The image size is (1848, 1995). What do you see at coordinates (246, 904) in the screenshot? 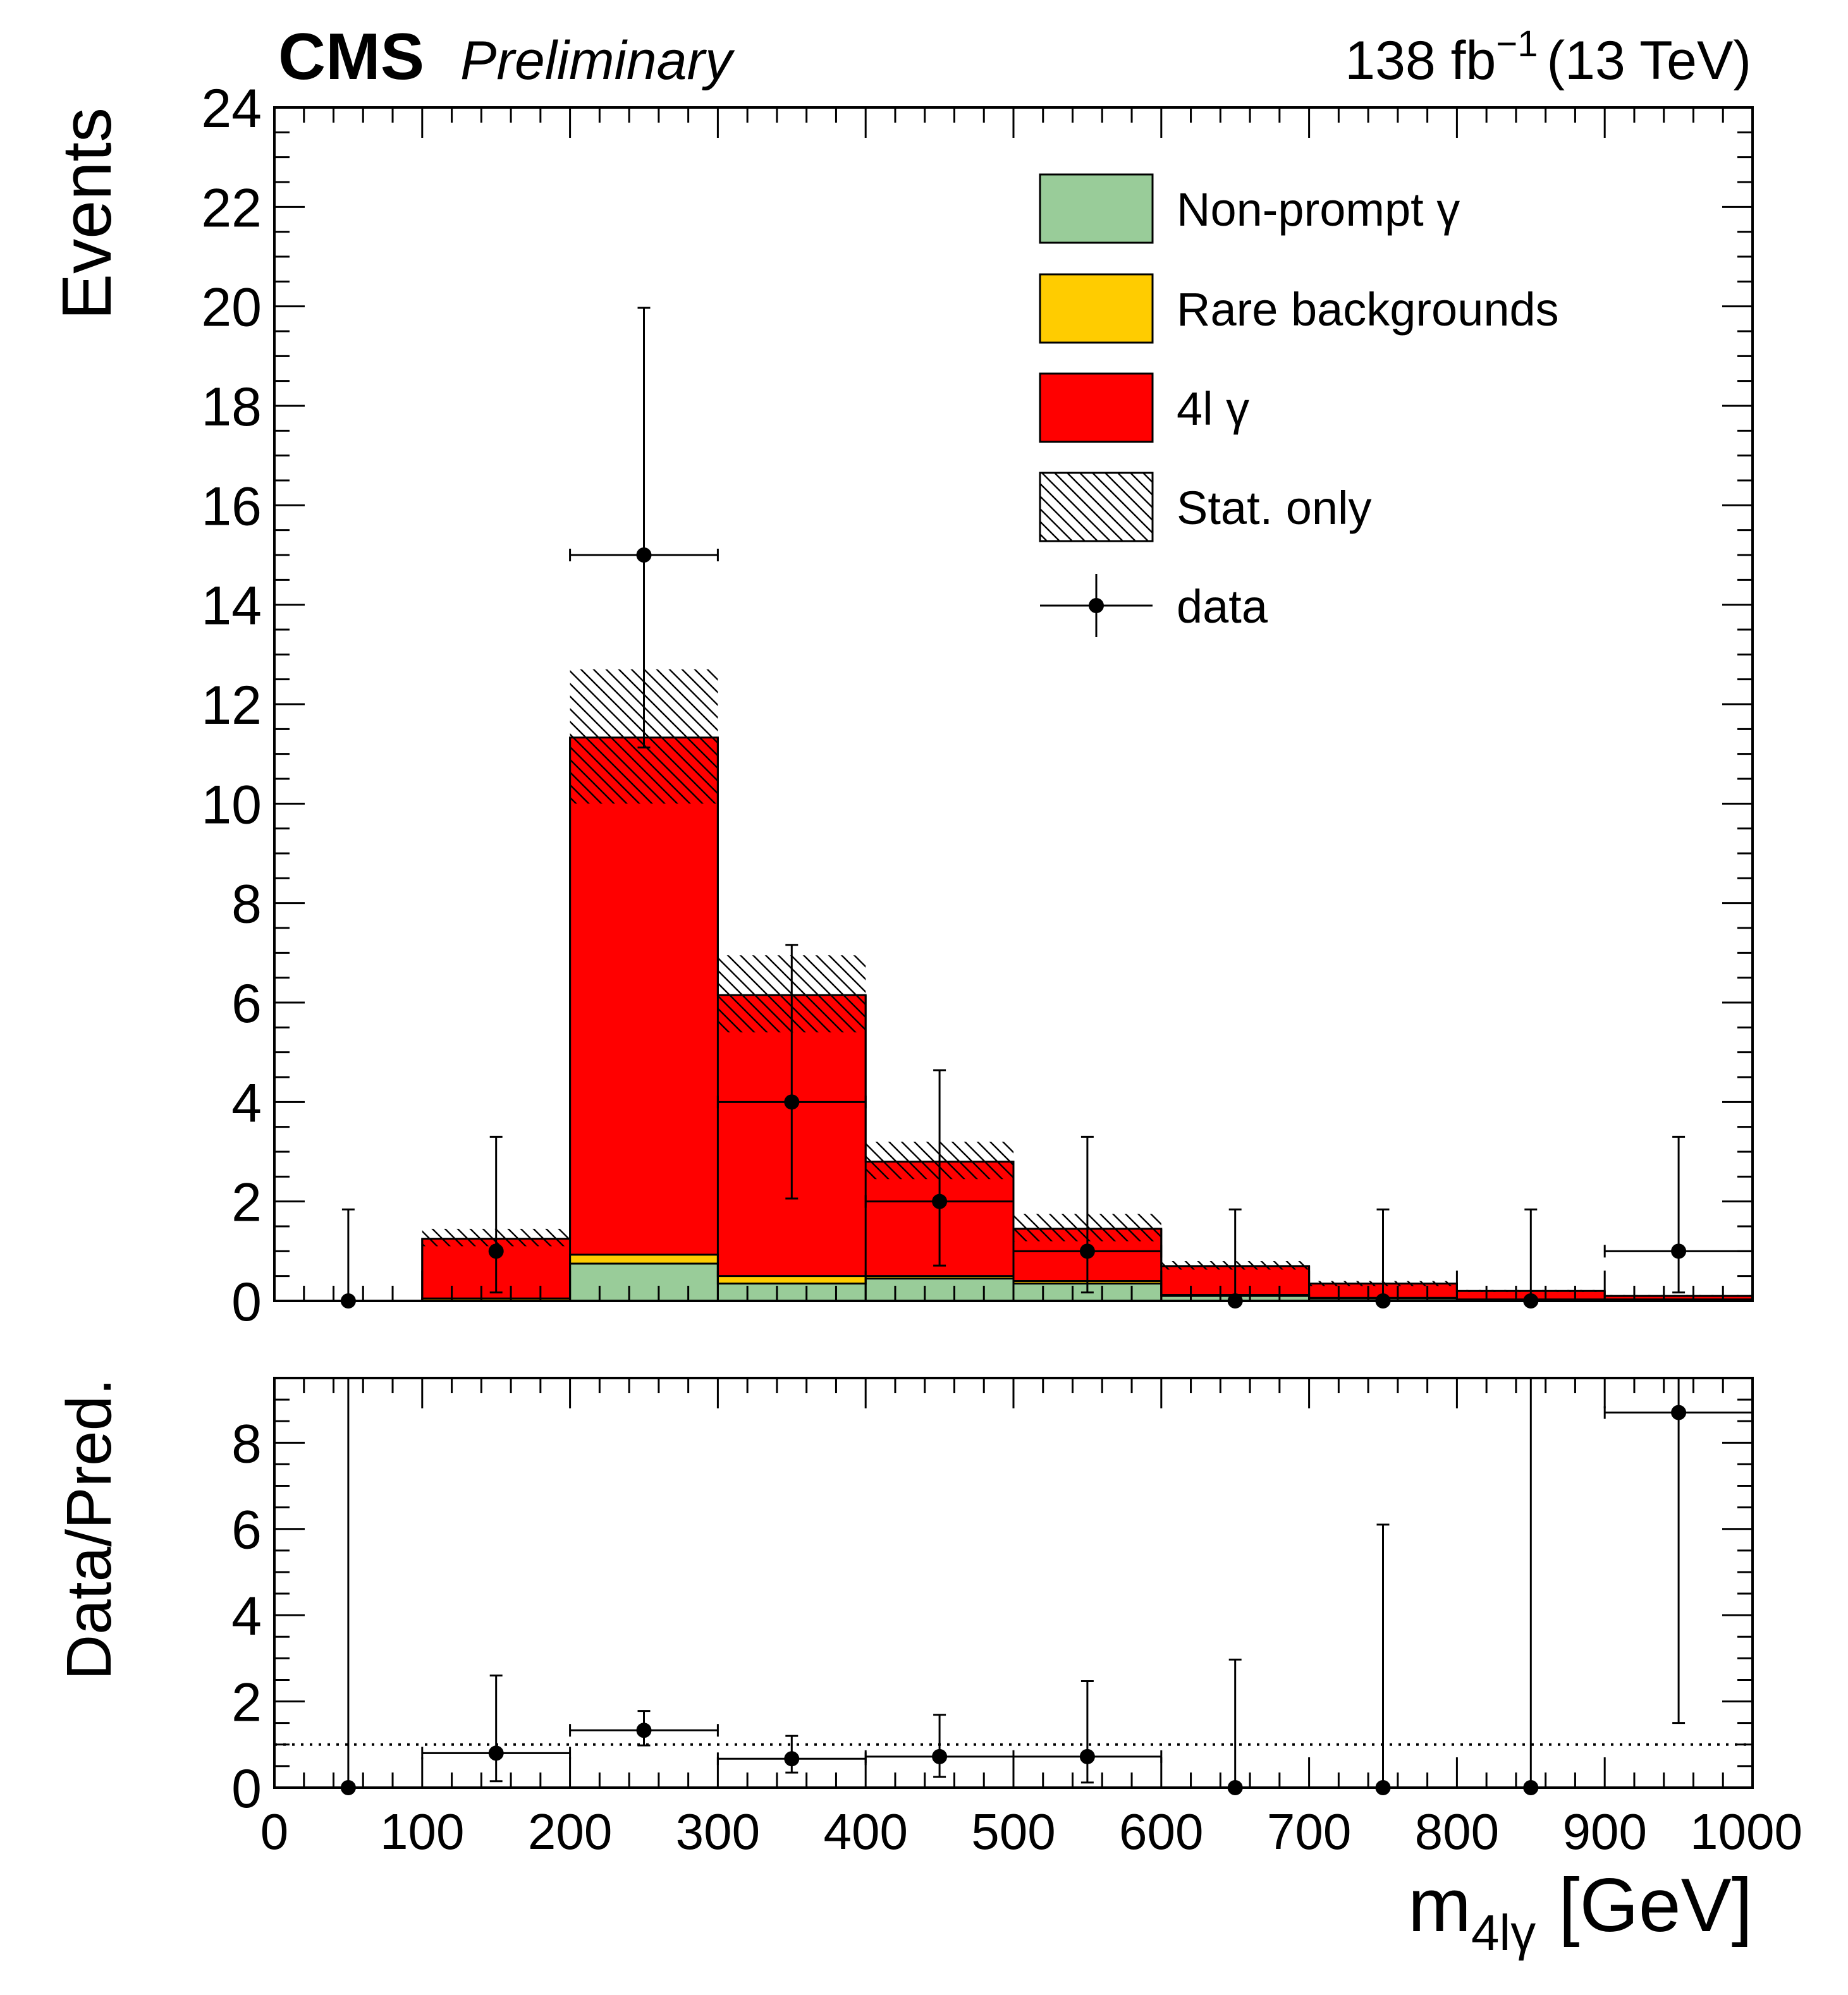
I see `main-ytick-label-4: 8` at bounding box center [246, 904].